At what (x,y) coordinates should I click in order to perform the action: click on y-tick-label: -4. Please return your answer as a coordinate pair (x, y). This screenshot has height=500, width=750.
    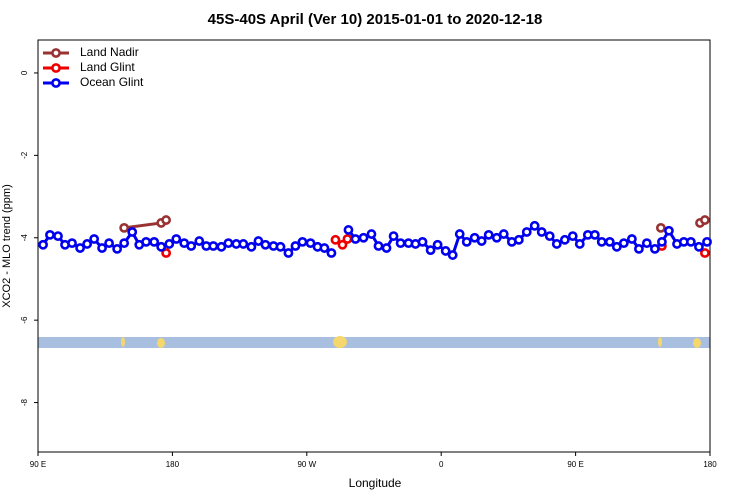
    Looking at the image, I should click on (24, 238).